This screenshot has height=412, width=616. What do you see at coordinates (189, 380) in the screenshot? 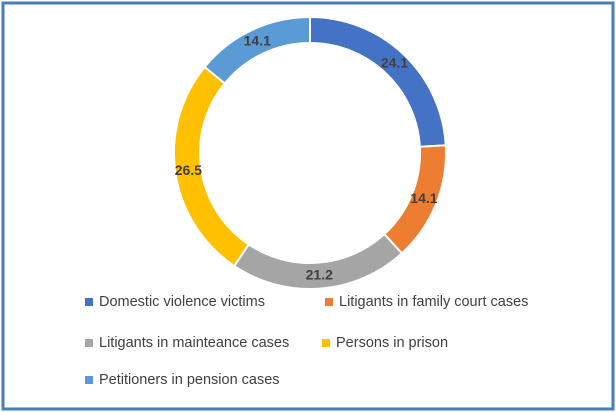
I see `legend-label: Petitioners in pension cases` at bounding box center [189, 380].